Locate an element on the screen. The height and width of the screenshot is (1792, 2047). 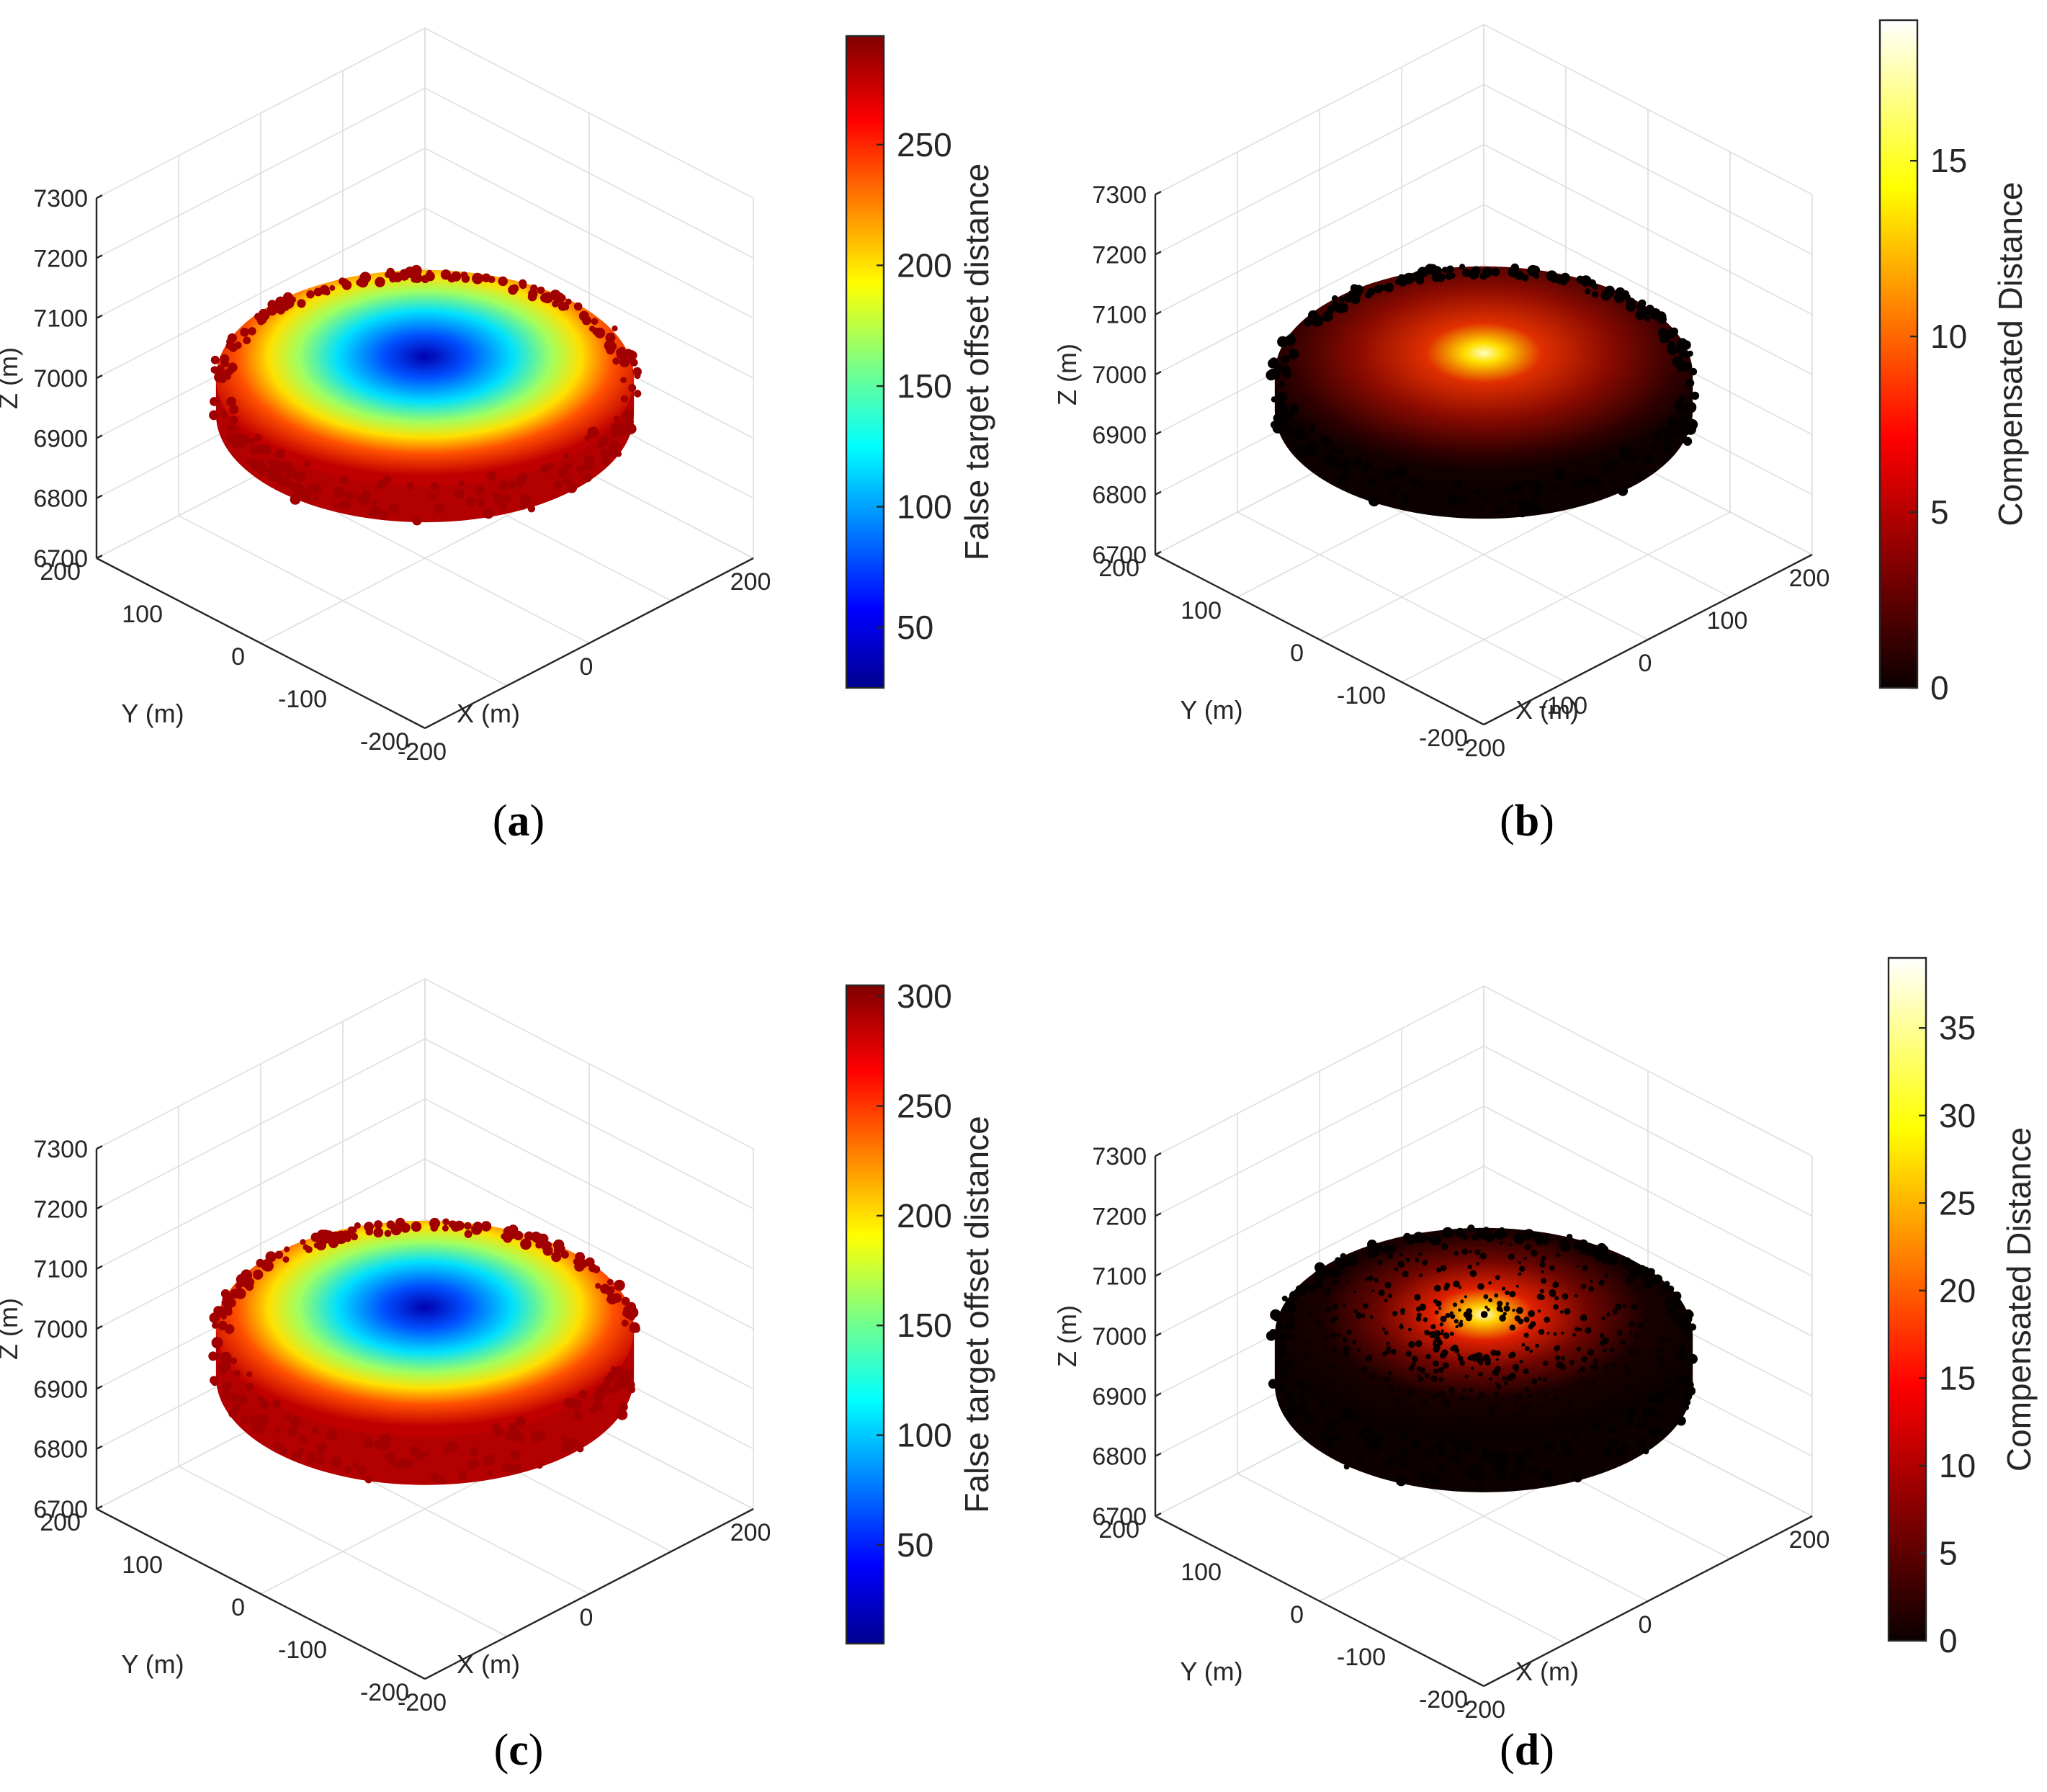
colorbar-tick-label: 15 is located at coordinates (1957, 1378).